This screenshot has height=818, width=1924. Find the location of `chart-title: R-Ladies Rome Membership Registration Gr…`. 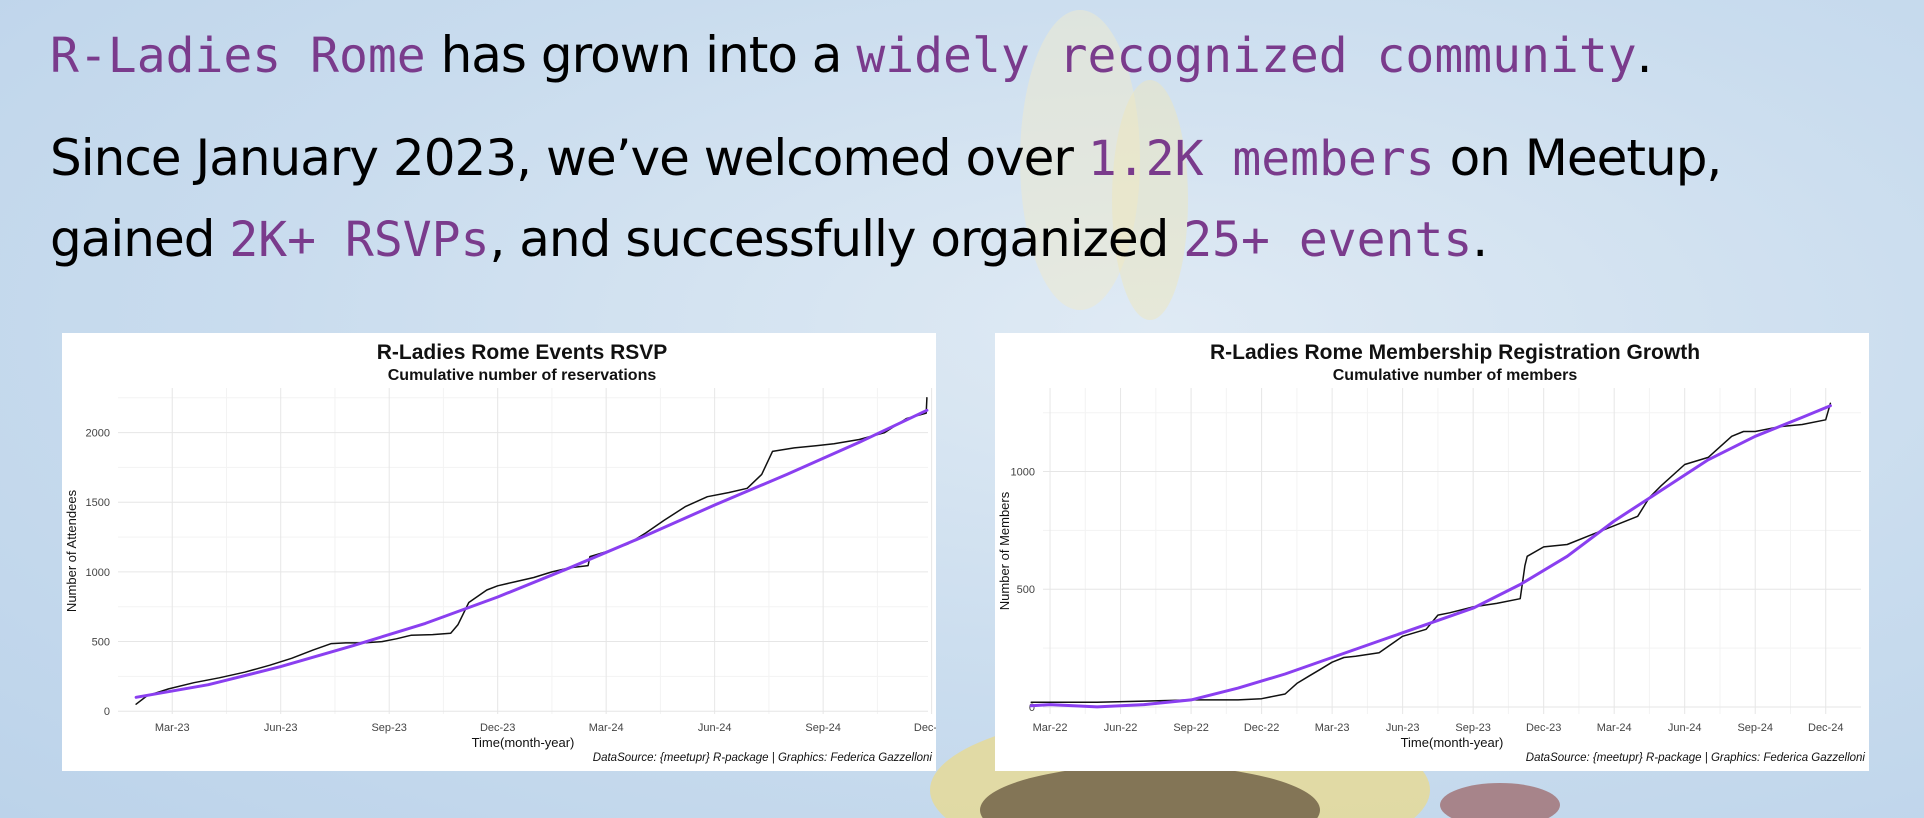

chart-title: R-Ladies Rome Membership Registration Gr… is located at coordinates (1455, 352).